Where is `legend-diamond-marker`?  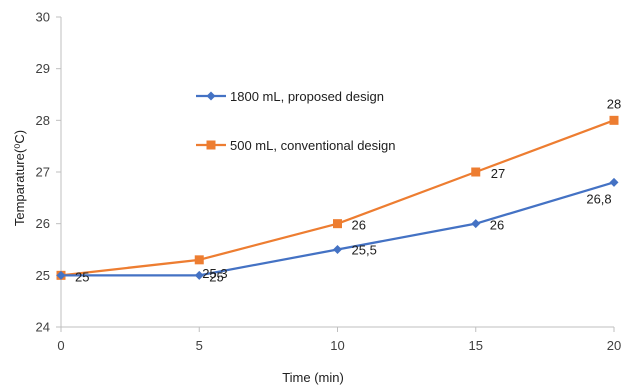 legend-diamond-marker is located at coordinates (211, 96).